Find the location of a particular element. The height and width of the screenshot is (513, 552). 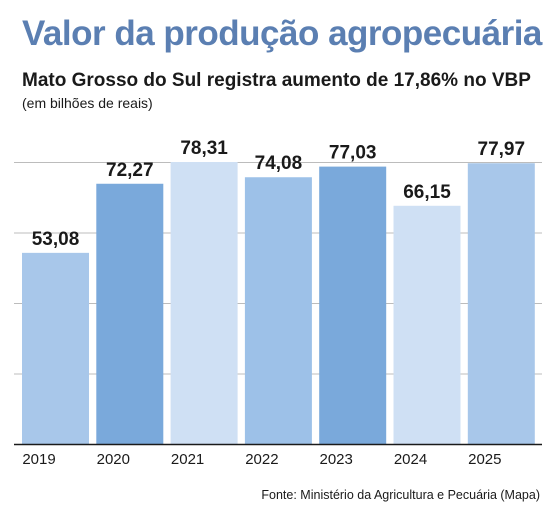

x-tick-label: 2019 is located at coordinates (38, 459).